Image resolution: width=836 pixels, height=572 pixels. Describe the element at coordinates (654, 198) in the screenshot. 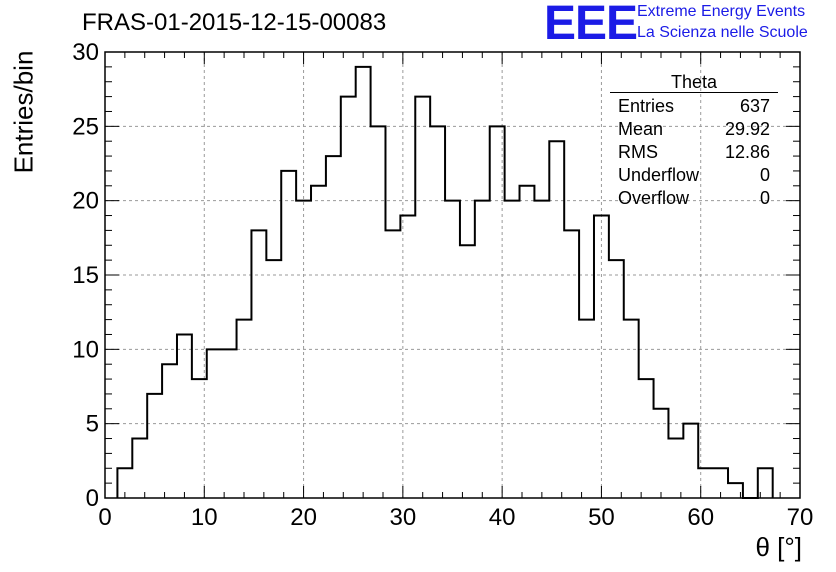

I see `stats-label: Overflow` at that location.